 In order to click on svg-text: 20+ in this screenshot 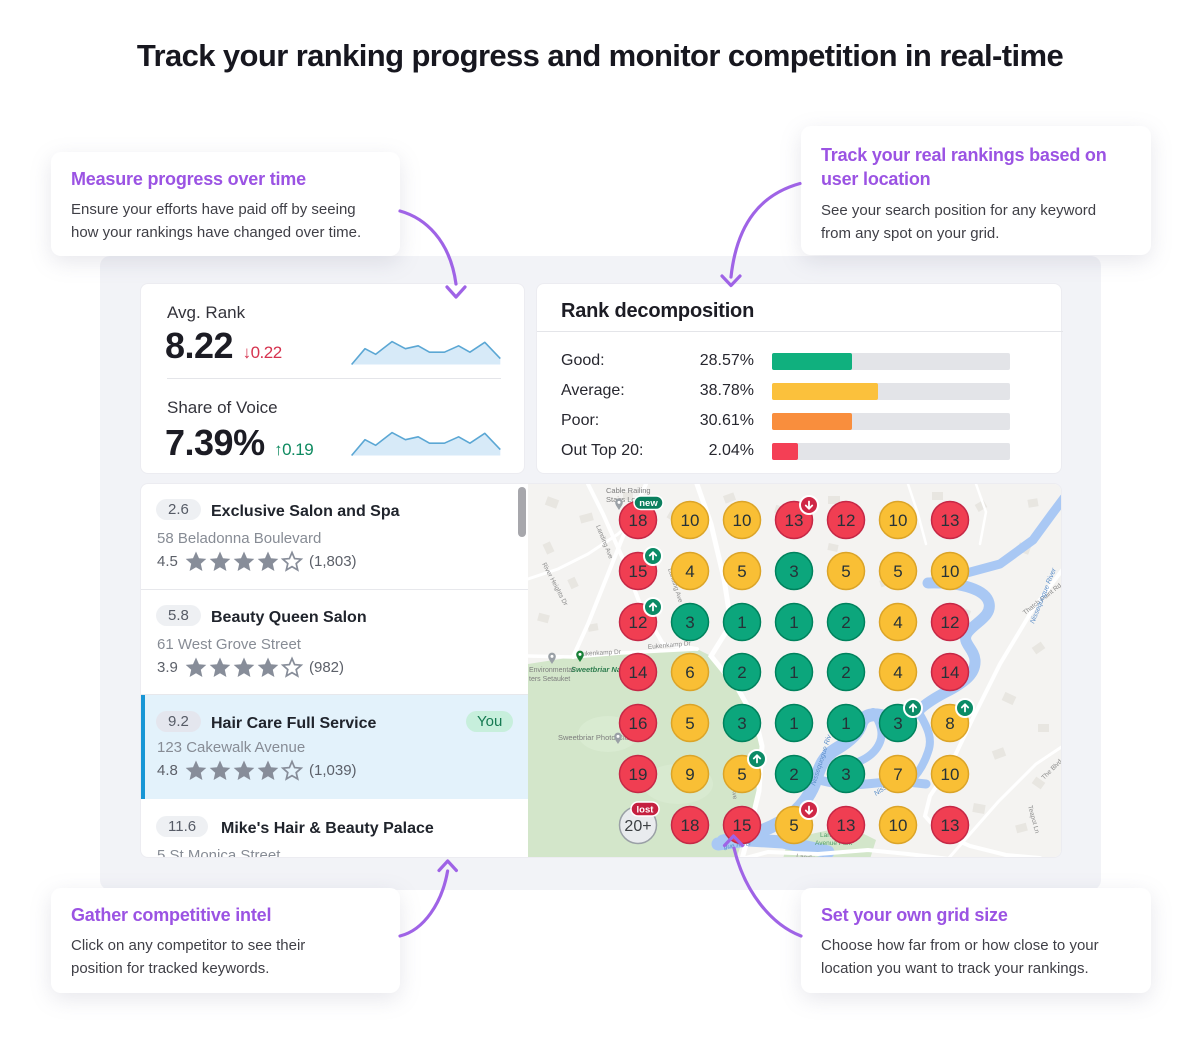, I will do `click(637, 826)`.